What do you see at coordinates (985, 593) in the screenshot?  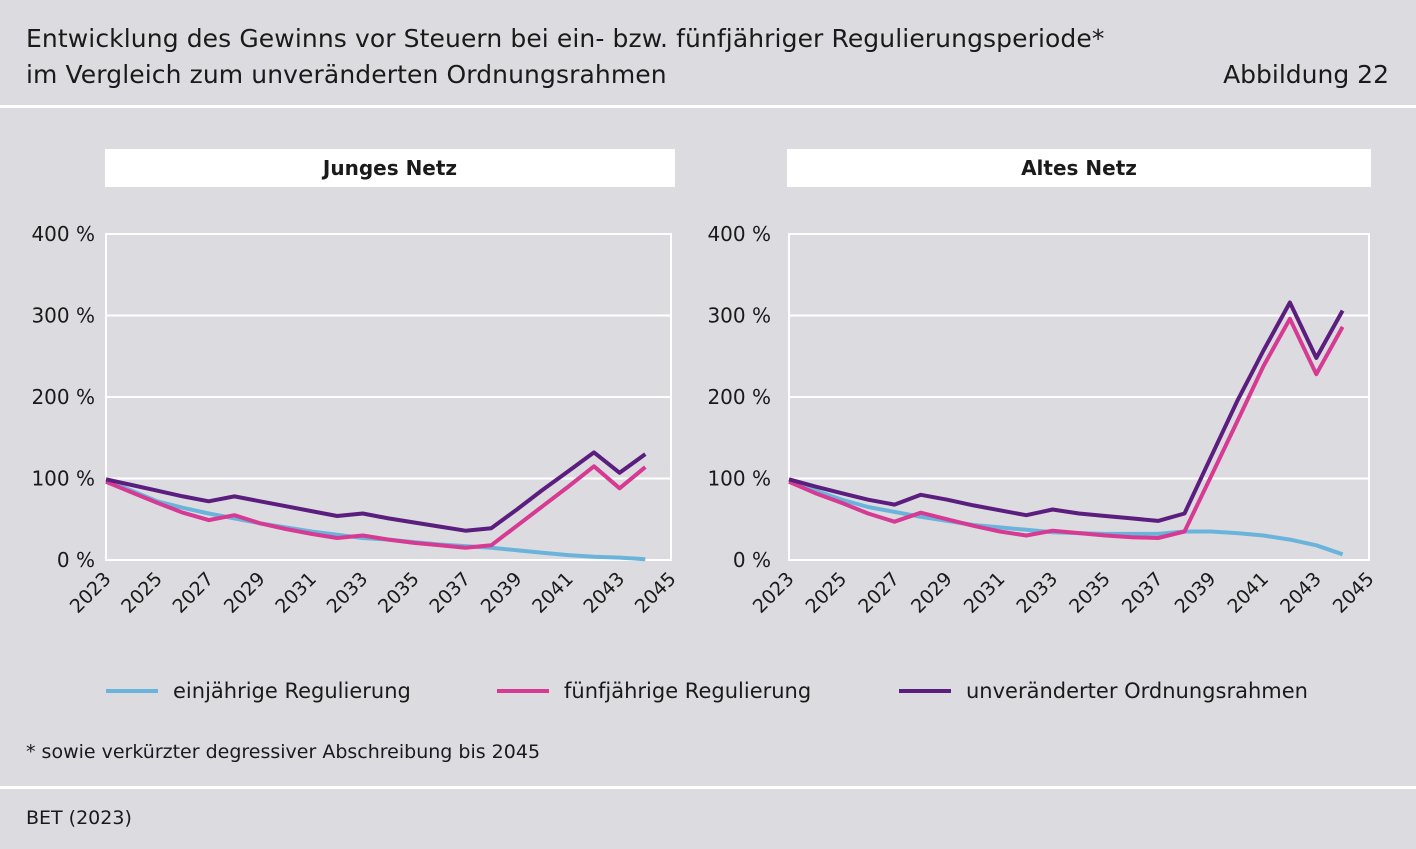 I see `x-tick-label-altes-netz-2031: 2031` at bounding box center [985, 593].